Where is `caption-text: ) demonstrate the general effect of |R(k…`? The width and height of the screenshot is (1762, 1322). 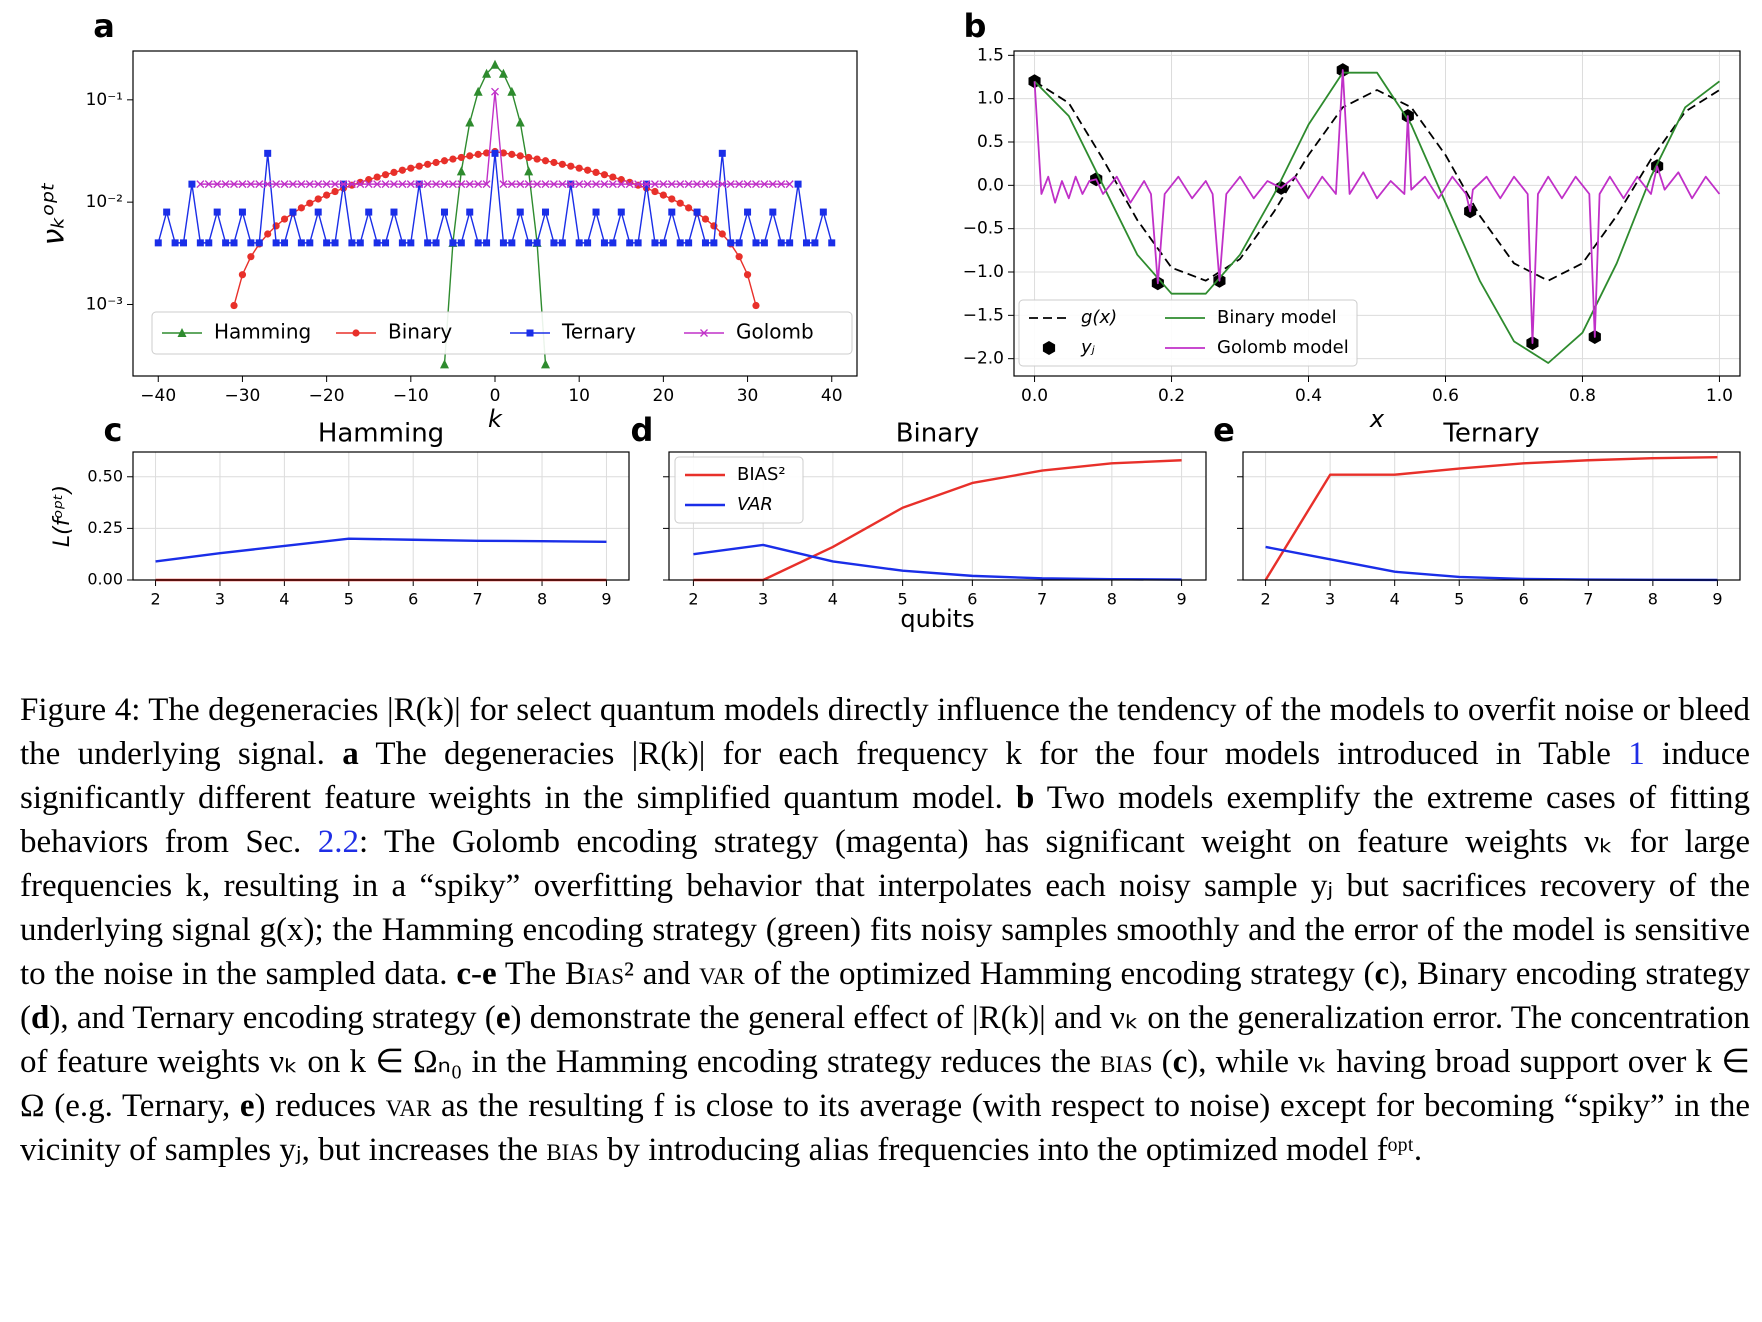 caption-text: ) demonstrate the general effect of |R(k… is located at coordinates (885, 1040).